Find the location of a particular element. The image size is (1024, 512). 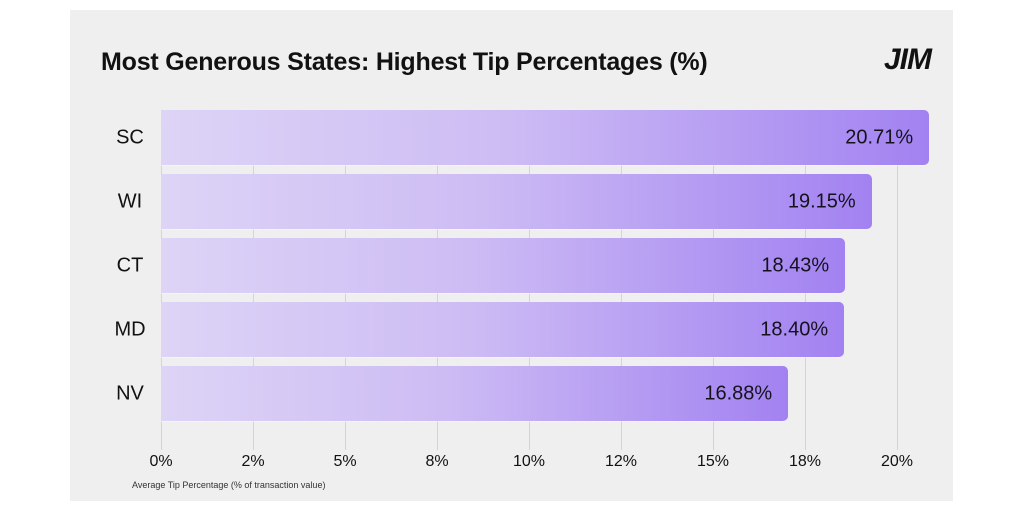

gridline is located at coordinates (897, 280).